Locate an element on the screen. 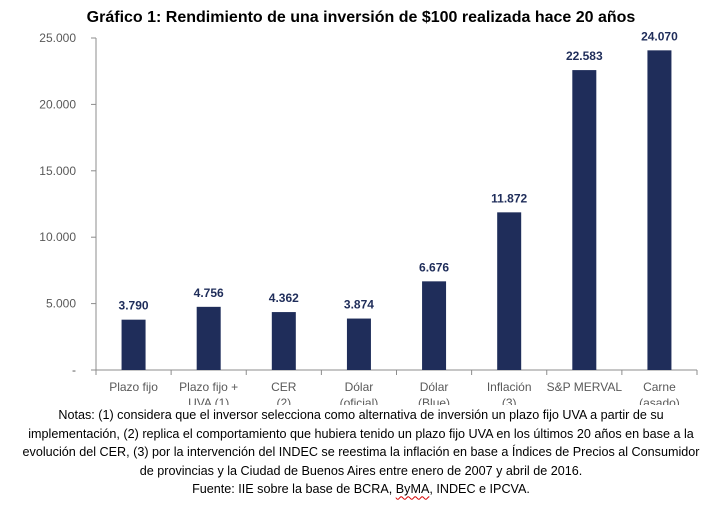 The width and height of the screenshot is (722, 510). y-tick-label: 20.000 is located at coordinates (57, 104).